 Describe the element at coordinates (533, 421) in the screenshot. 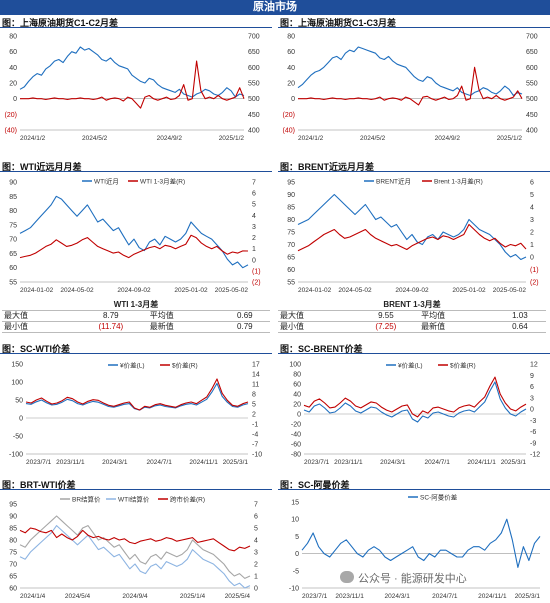

I see `y2-tick-label: -3` at that location.